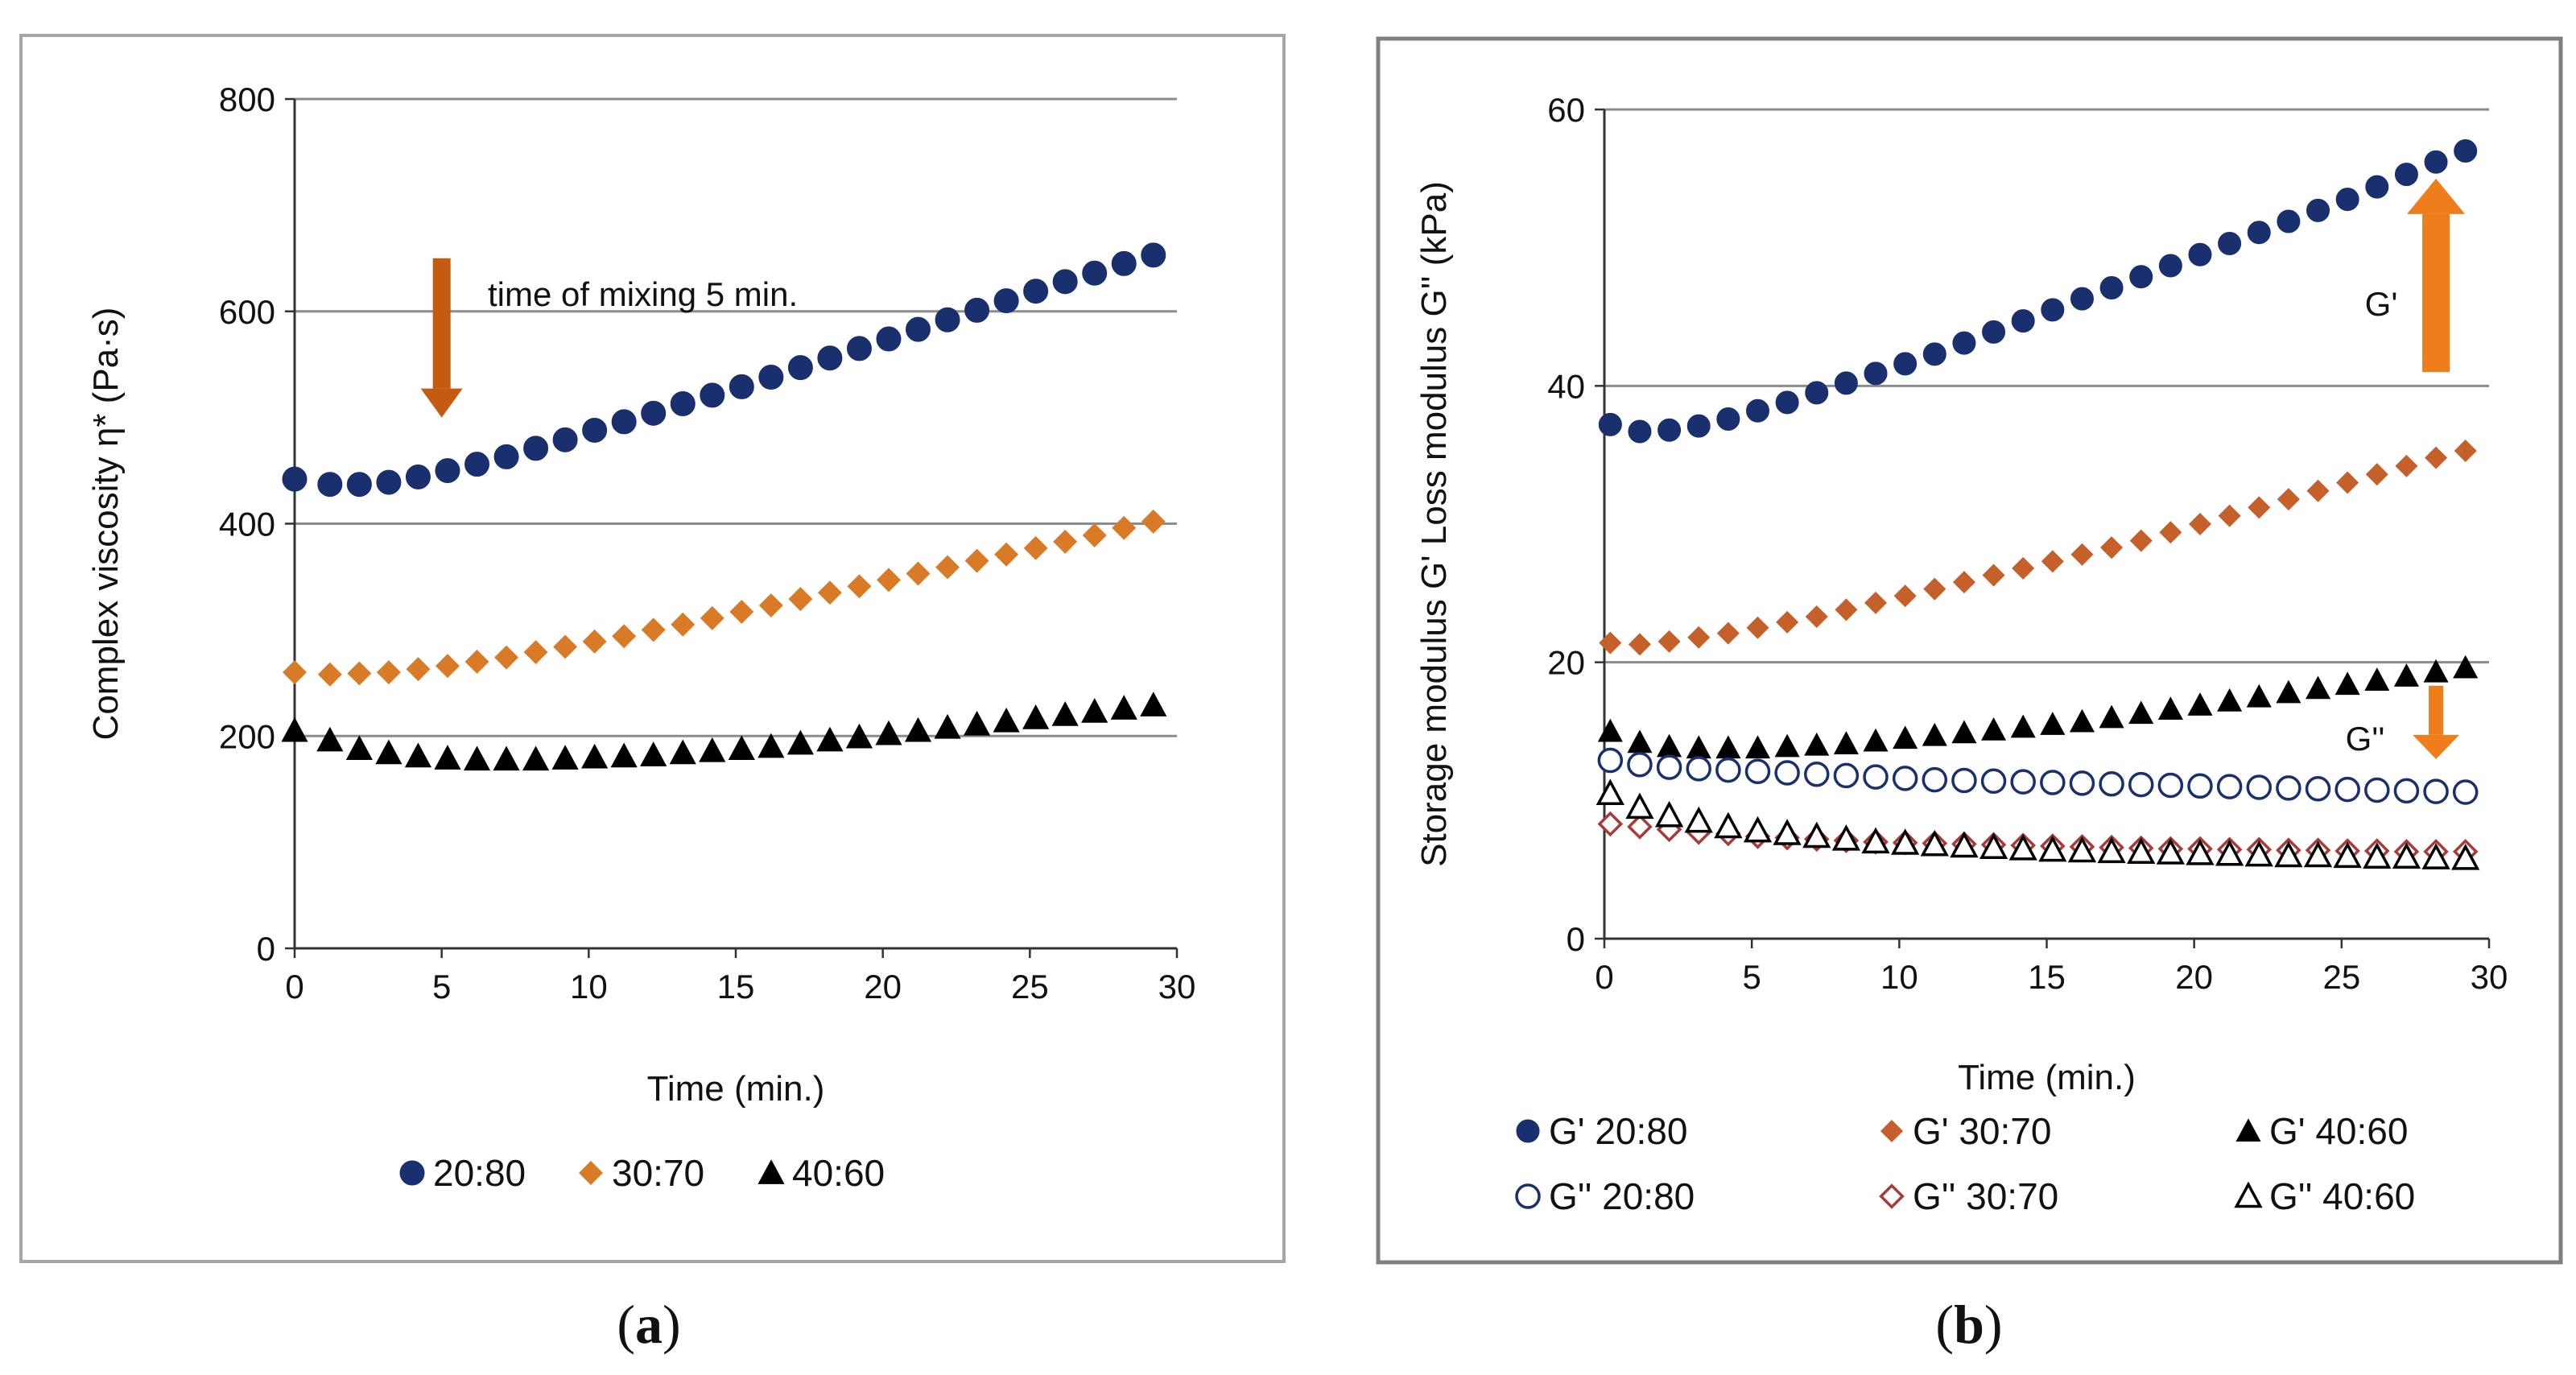  What do you see at coordinates (648, 1324) in the screenshot?
I see `panel-a-label: (a)` at bounding box center [648, 1324].